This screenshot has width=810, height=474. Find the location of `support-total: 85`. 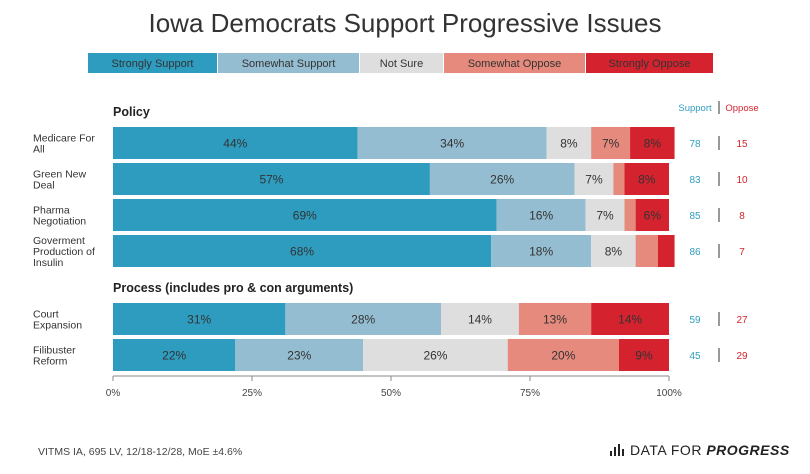

support-total: 85 is located at coordinates (695, 216).